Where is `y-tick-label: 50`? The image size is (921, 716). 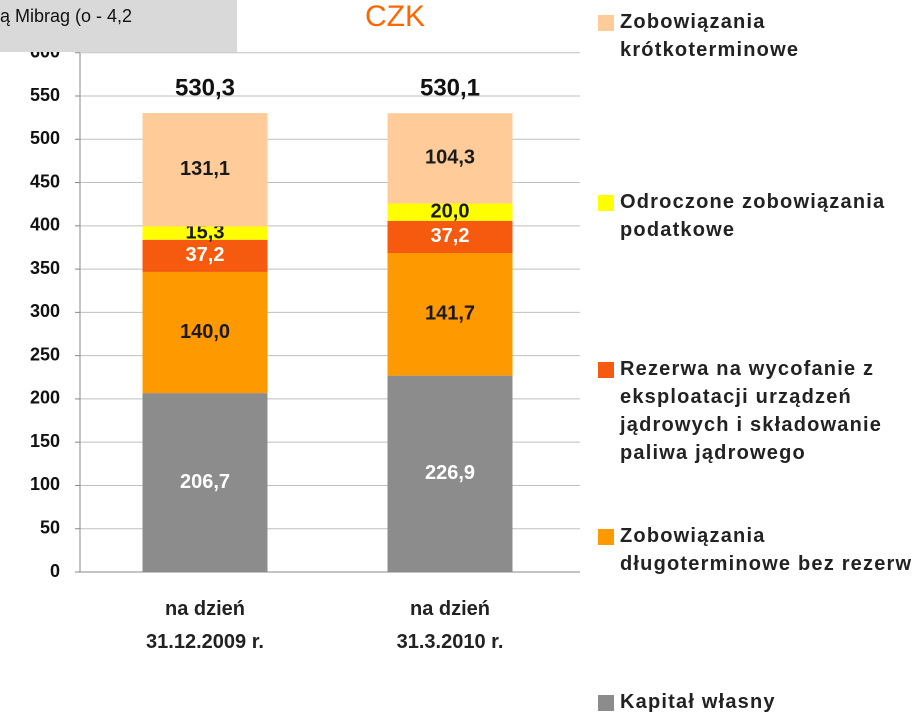
y-tick-label: 50 is located at coordinates (50, 527).